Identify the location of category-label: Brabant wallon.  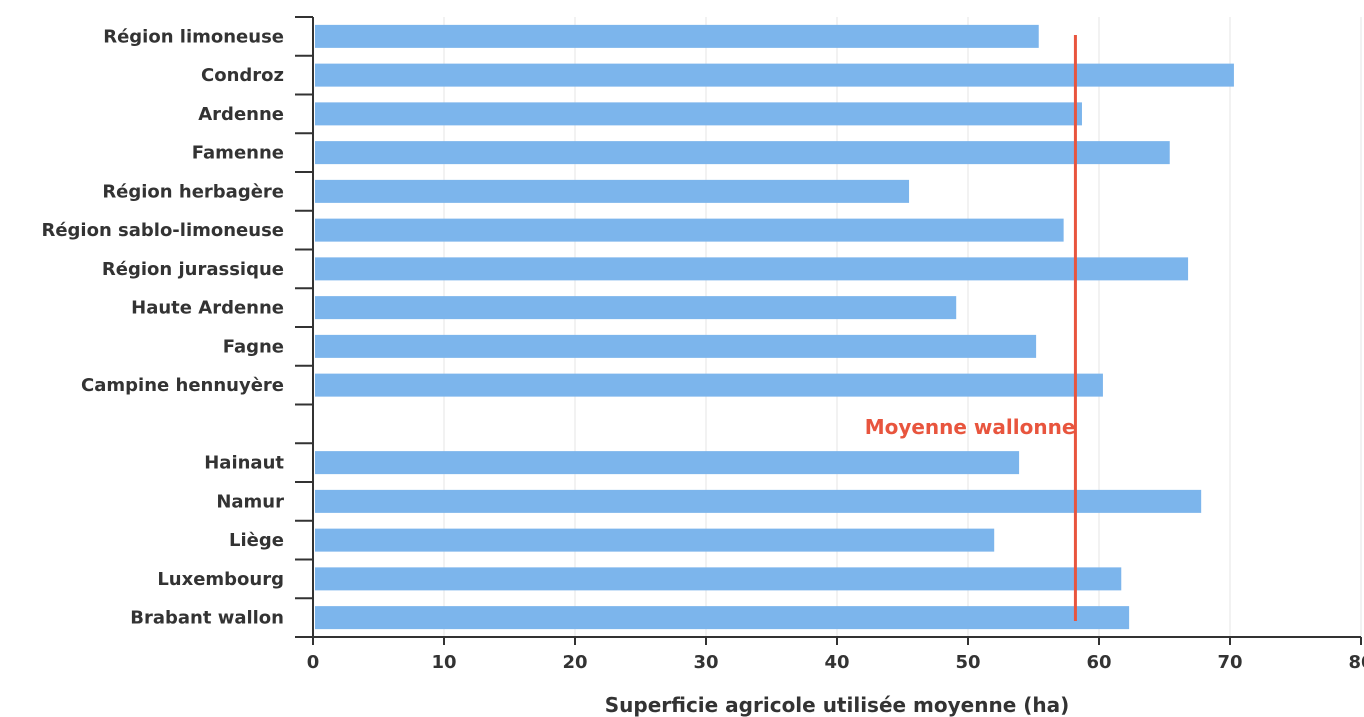
(207, 618).